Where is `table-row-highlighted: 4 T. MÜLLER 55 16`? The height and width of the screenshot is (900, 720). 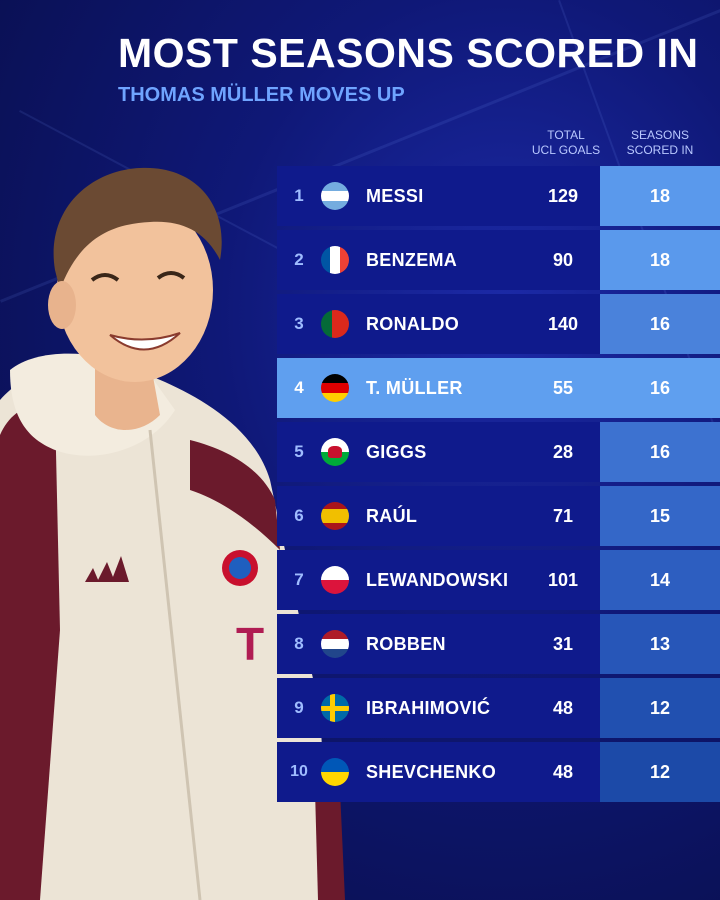 table-row-highlighted: 4 T. MÜLLER 55 16 is located at coordinates (498, 388).